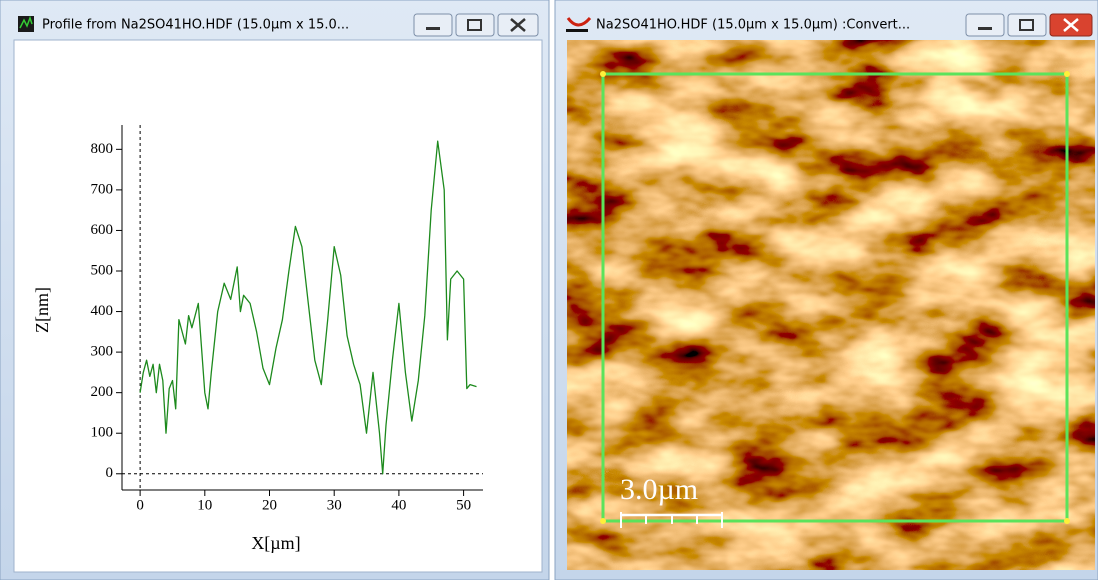  Describe the element at coordinates (269, 505) in the screenshot. I see `x-tick-label: 20` at that location.